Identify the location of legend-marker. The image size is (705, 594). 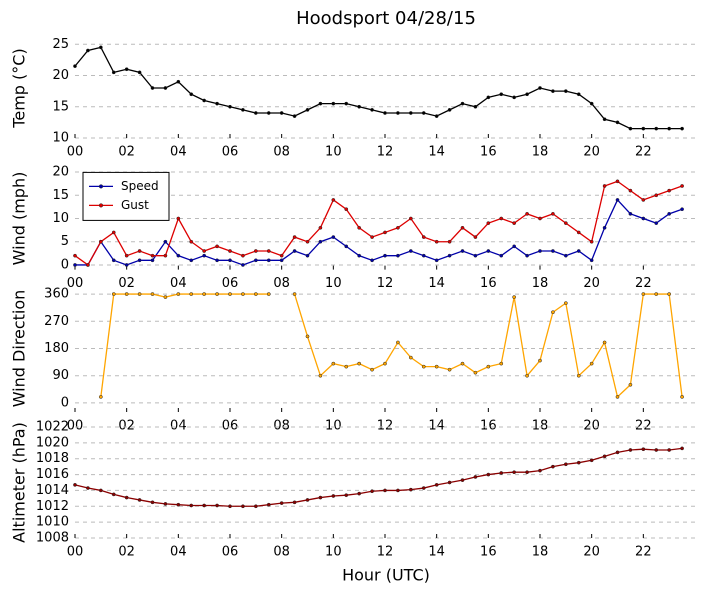
(101, 205).